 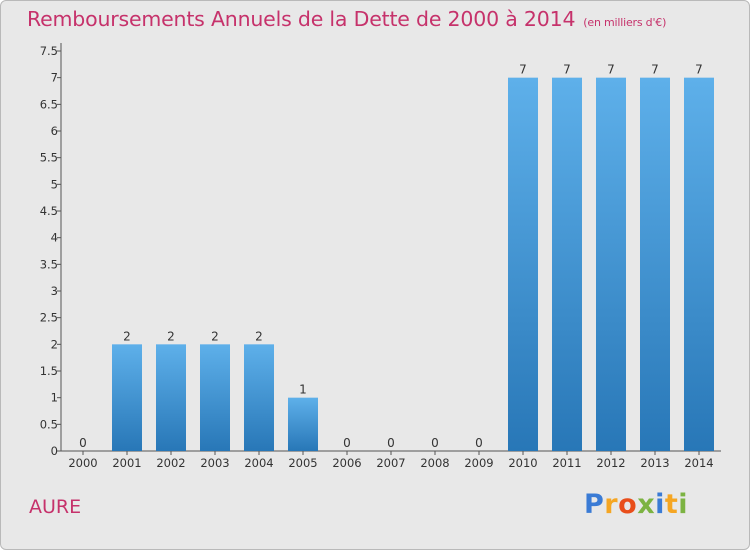 What do you see at coordinates (594, 504) in the screenshot?
I see `logo-letter: P` at bounding box center [594, 504].